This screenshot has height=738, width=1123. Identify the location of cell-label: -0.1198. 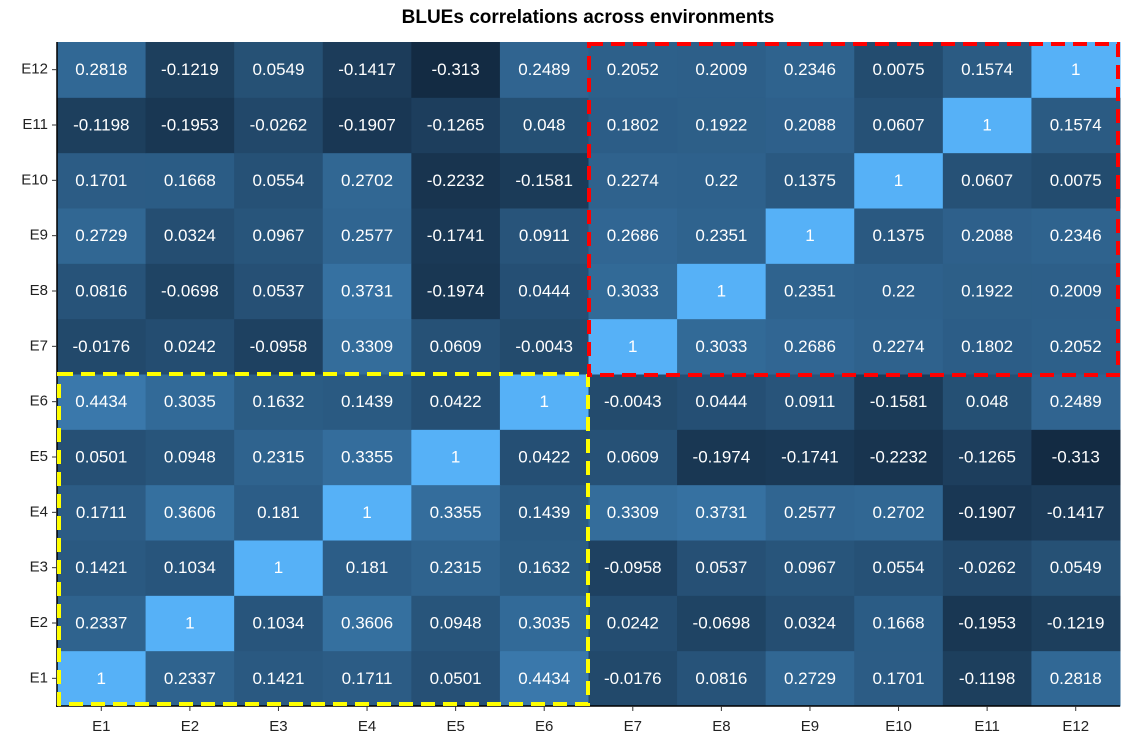
(101, 124).